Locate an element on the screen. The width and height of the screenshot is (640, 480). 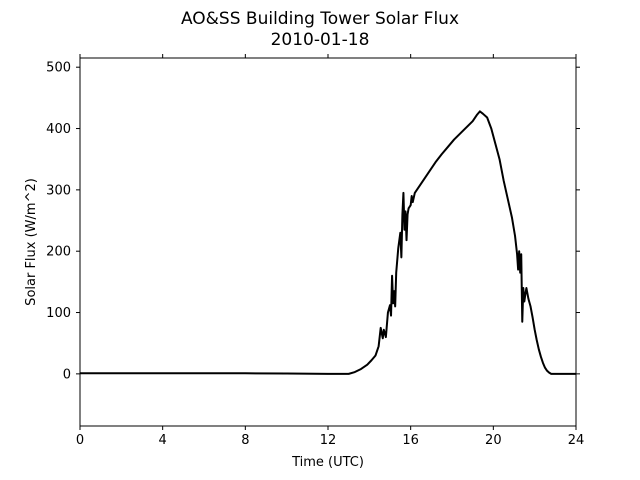
chart-title: AO&SS Building Tower Solar Flux is located at coordinates (320, 19).